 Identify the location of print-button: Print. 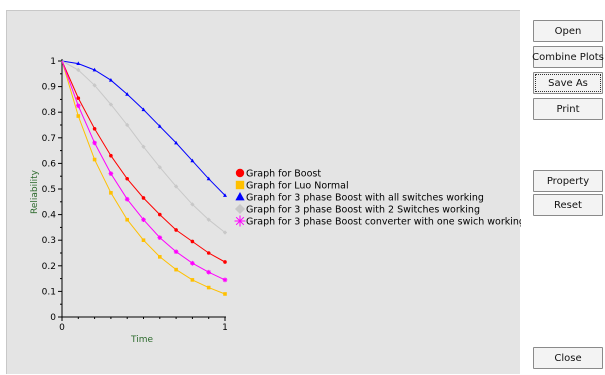
(568, 109).